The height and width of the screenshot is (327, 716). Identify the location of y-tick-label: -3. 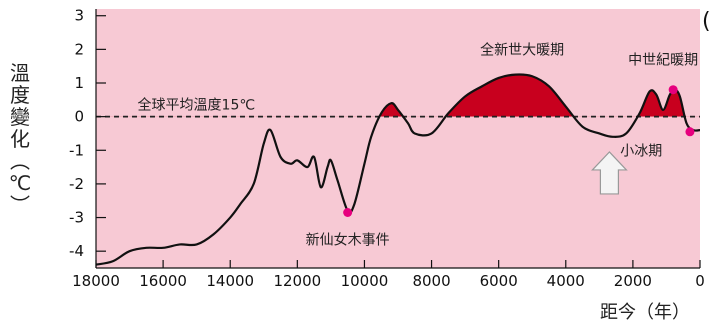
(76, 218).